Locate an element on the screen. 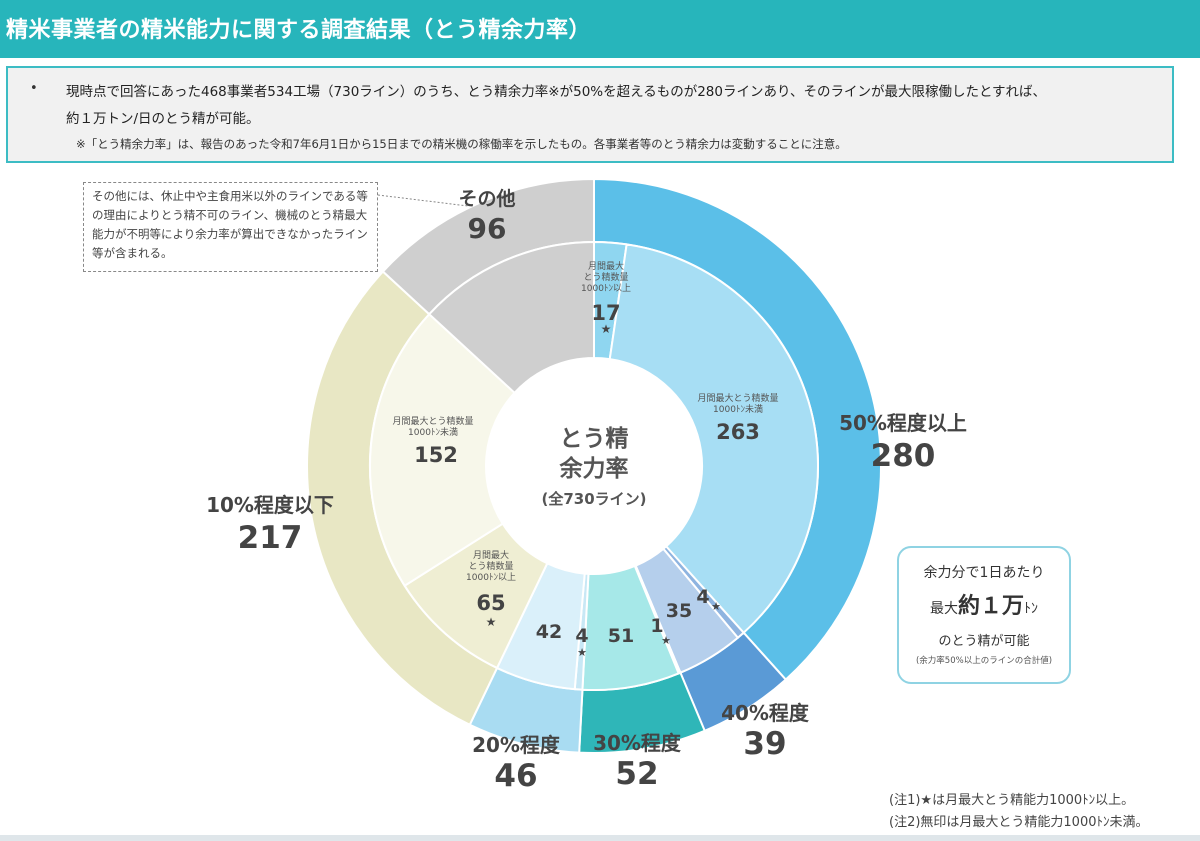 The width and height of the screenshot is (1200, 841). footnote-1: (注1)★は月最大とう精能力1000ﾄﾝ以上。 is located at coordinates (1012, 800).